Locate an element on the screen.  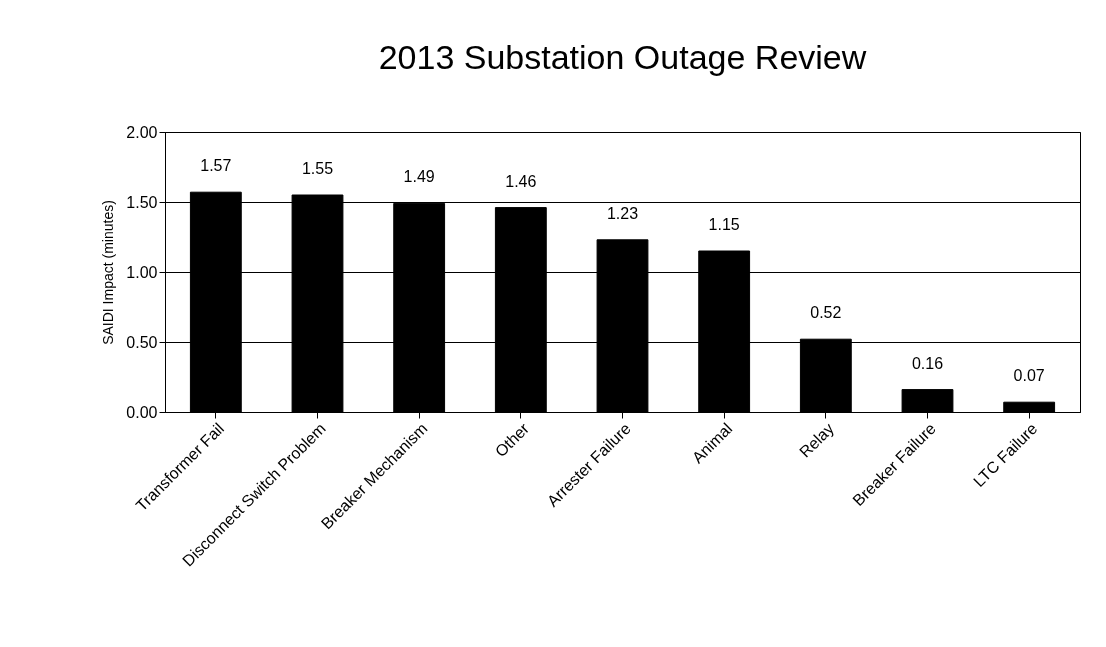
y-tick-label: 1.50 is located at coordinates (142, 202).